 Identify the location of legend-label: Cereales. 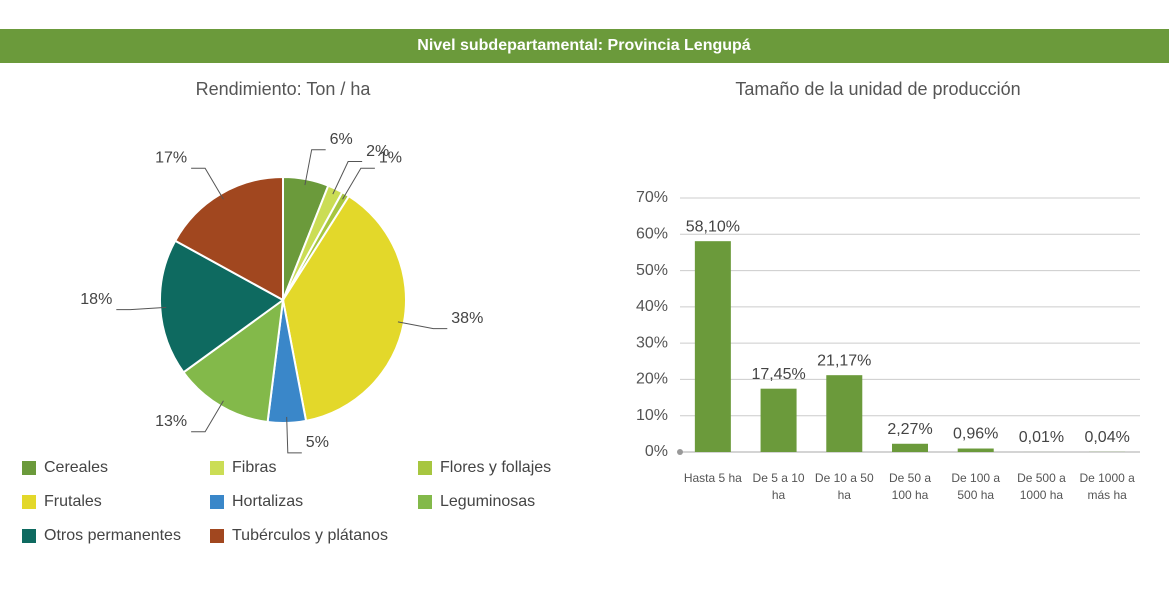
(76, 467).